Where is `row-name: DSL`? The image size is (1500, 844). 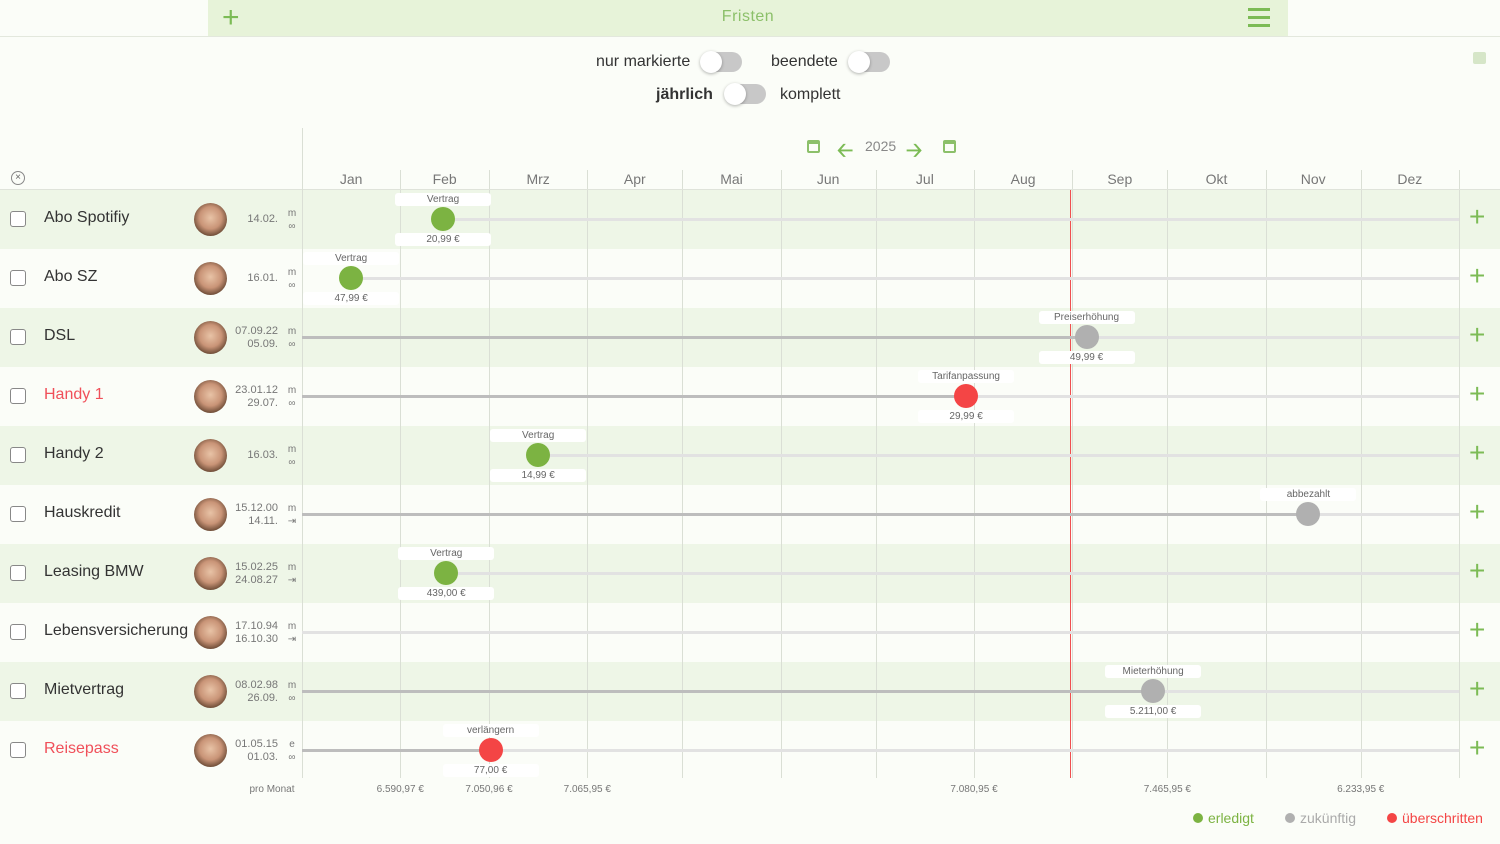 row-name: DSL is located at coordinates (60, 335).